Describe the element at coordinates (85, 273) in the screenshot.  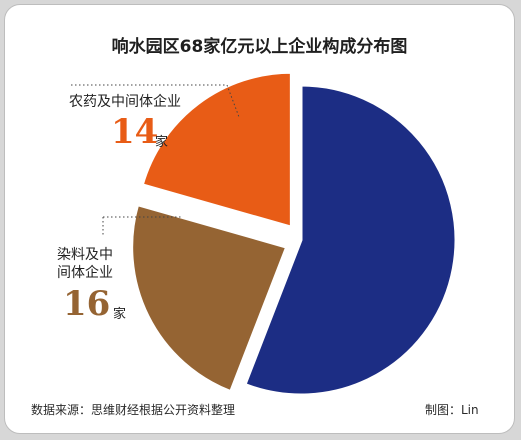
I see `dye-label-line2: 间体企业` at that location.